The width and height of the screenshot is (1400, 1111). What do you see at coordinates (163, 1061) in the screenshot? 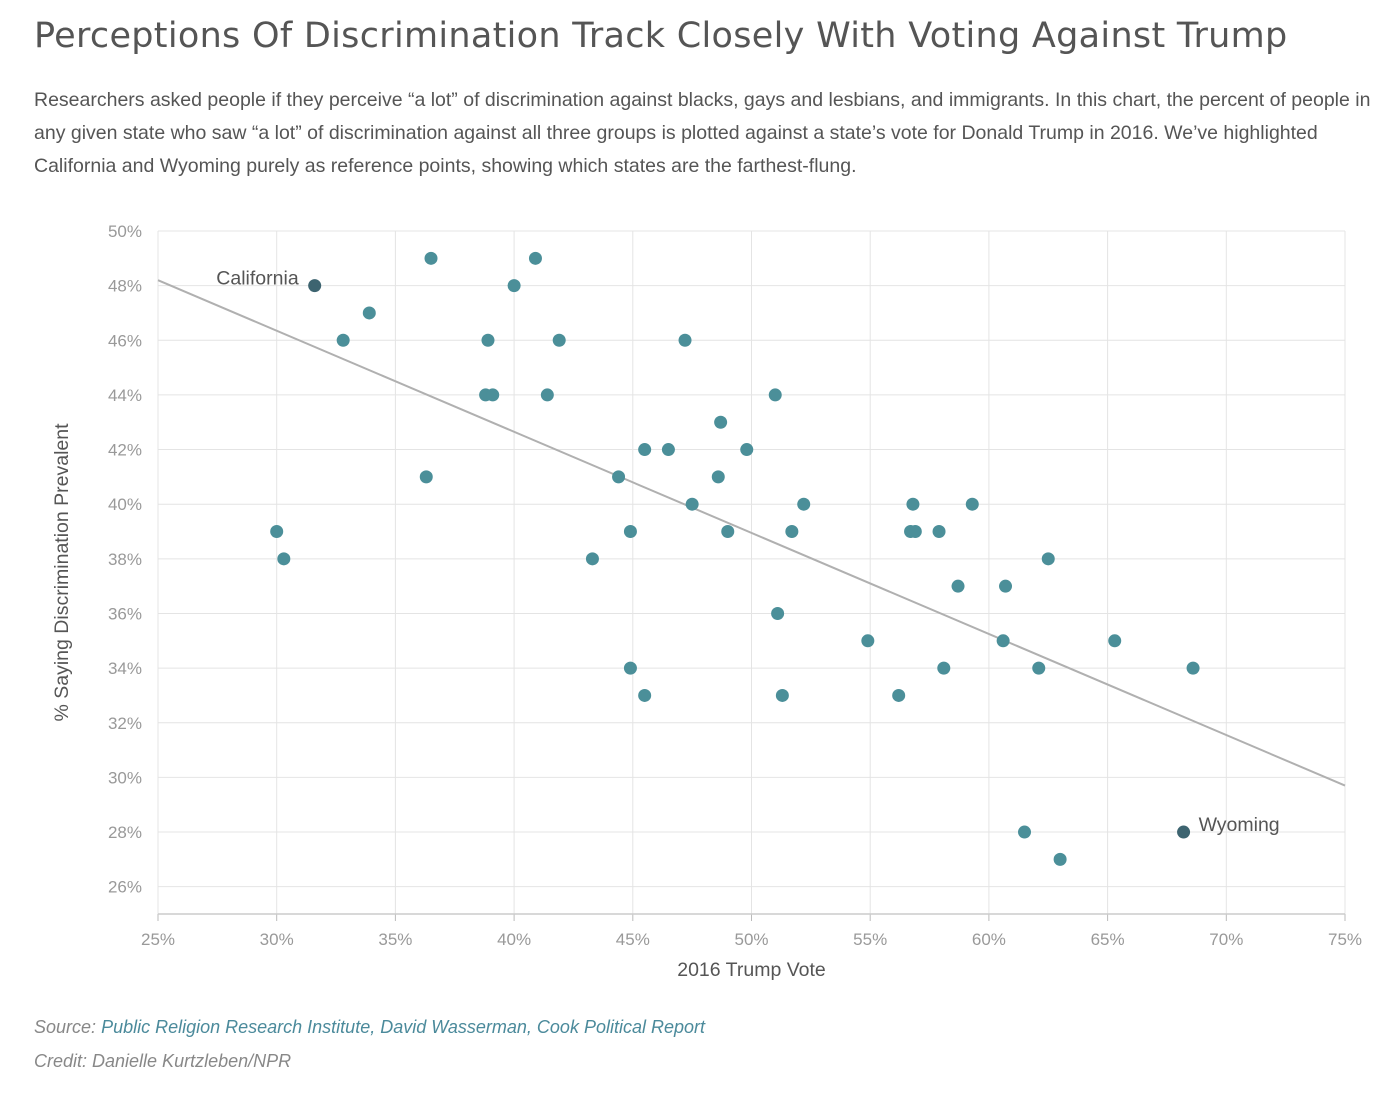
I see `credit-line: Credit: Danielle Kurtzleben/NPR` at bounding box center [163, 1061].